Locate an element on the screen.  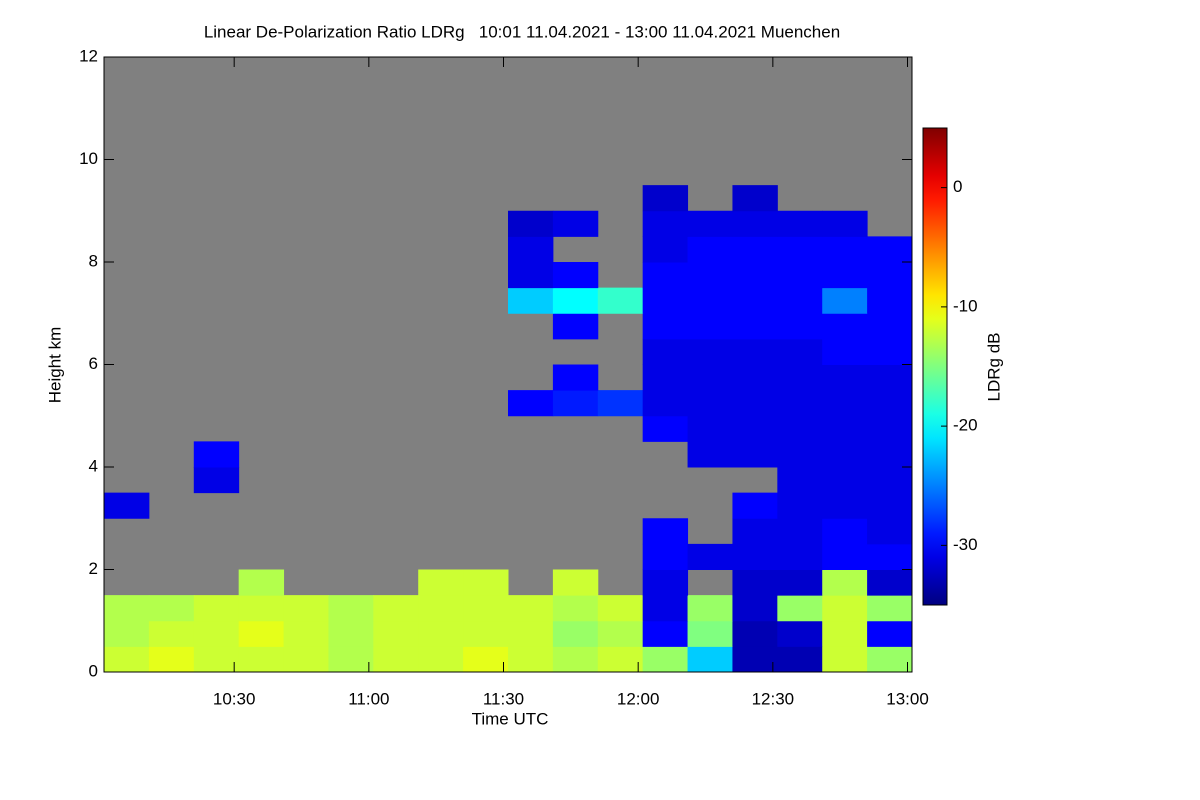
y-tick-label: 10 is located at coordinates (88, 158).